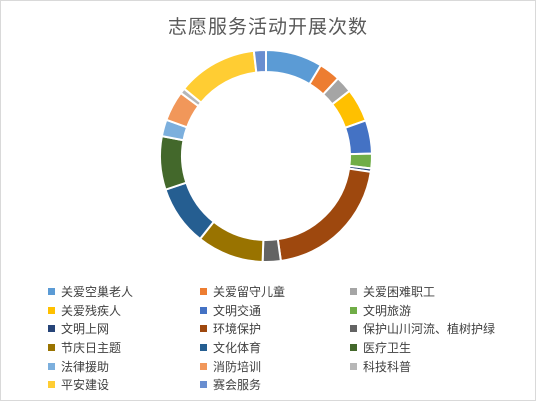 This screenshot has width=536, height=401. What do you see at coordinates (124, 310) in the screenshot?
I see `legend-item: 关爱残疾人` at bounding box center [124, 310].